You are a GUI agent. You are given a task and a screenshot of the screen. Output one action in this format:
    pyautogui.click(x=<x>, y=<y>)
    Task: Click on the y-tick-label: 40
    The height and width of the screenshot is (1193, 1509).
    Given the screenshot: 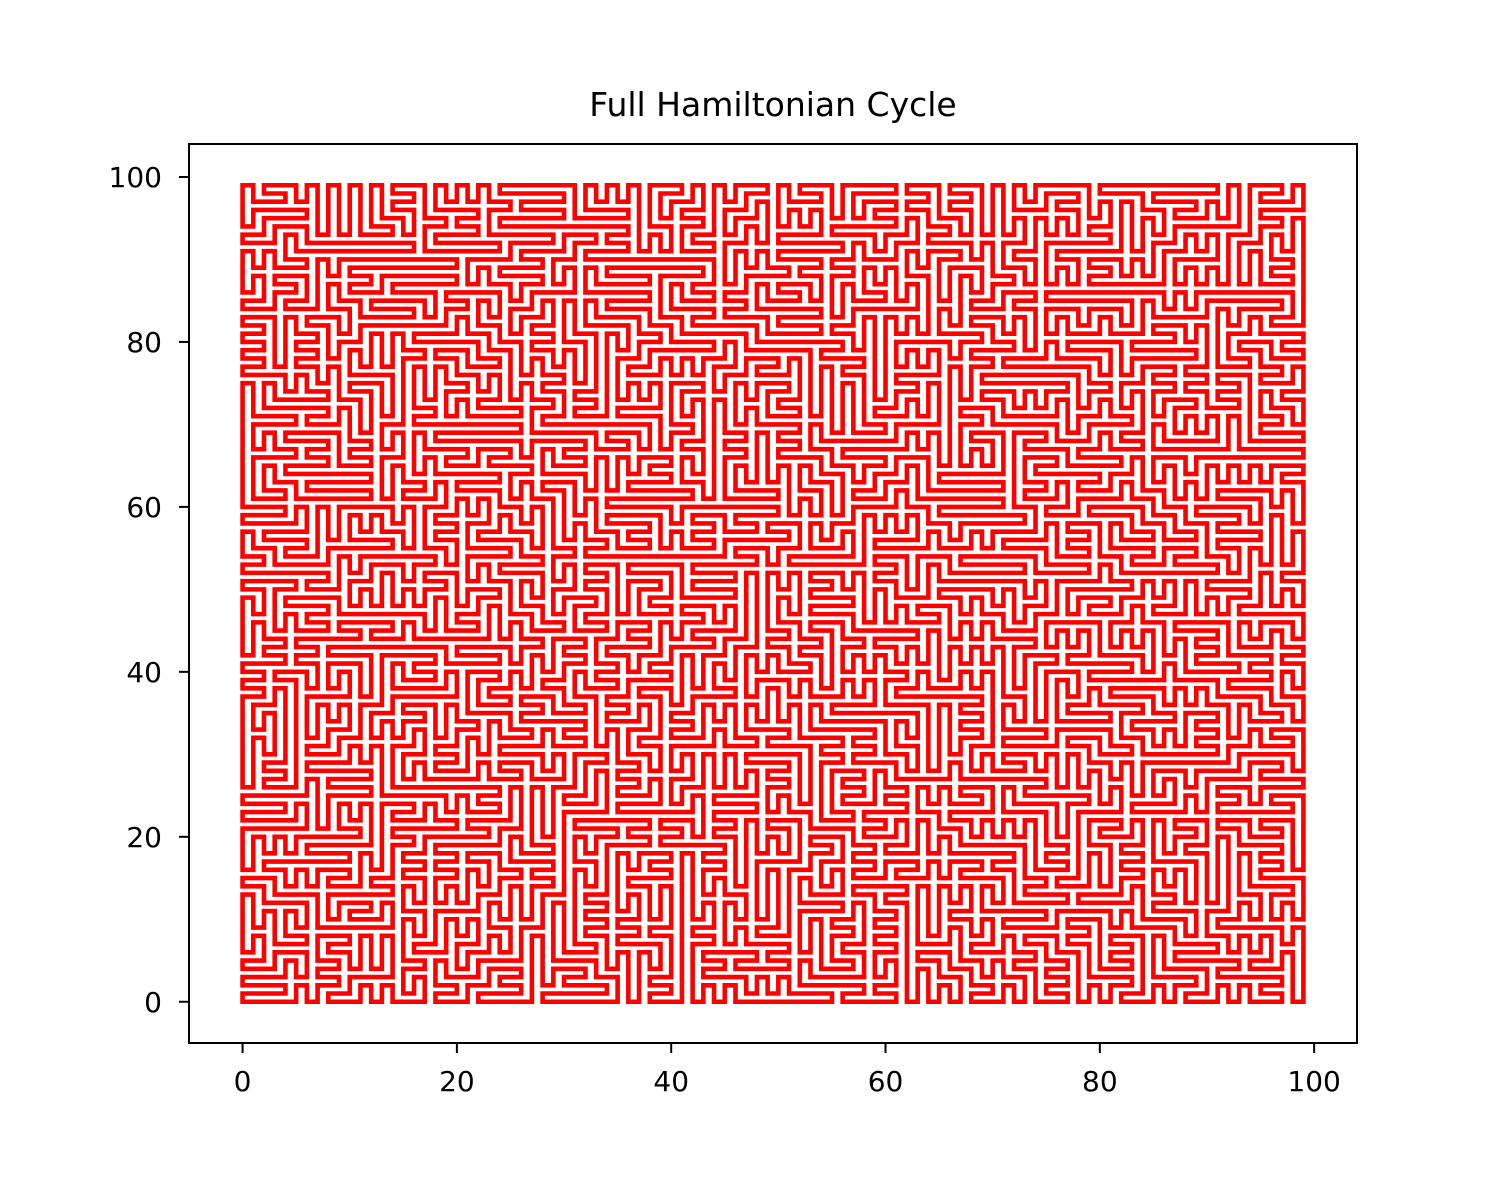 What is the action you would take?
    pyautogui.click(x=144, y=672)
    